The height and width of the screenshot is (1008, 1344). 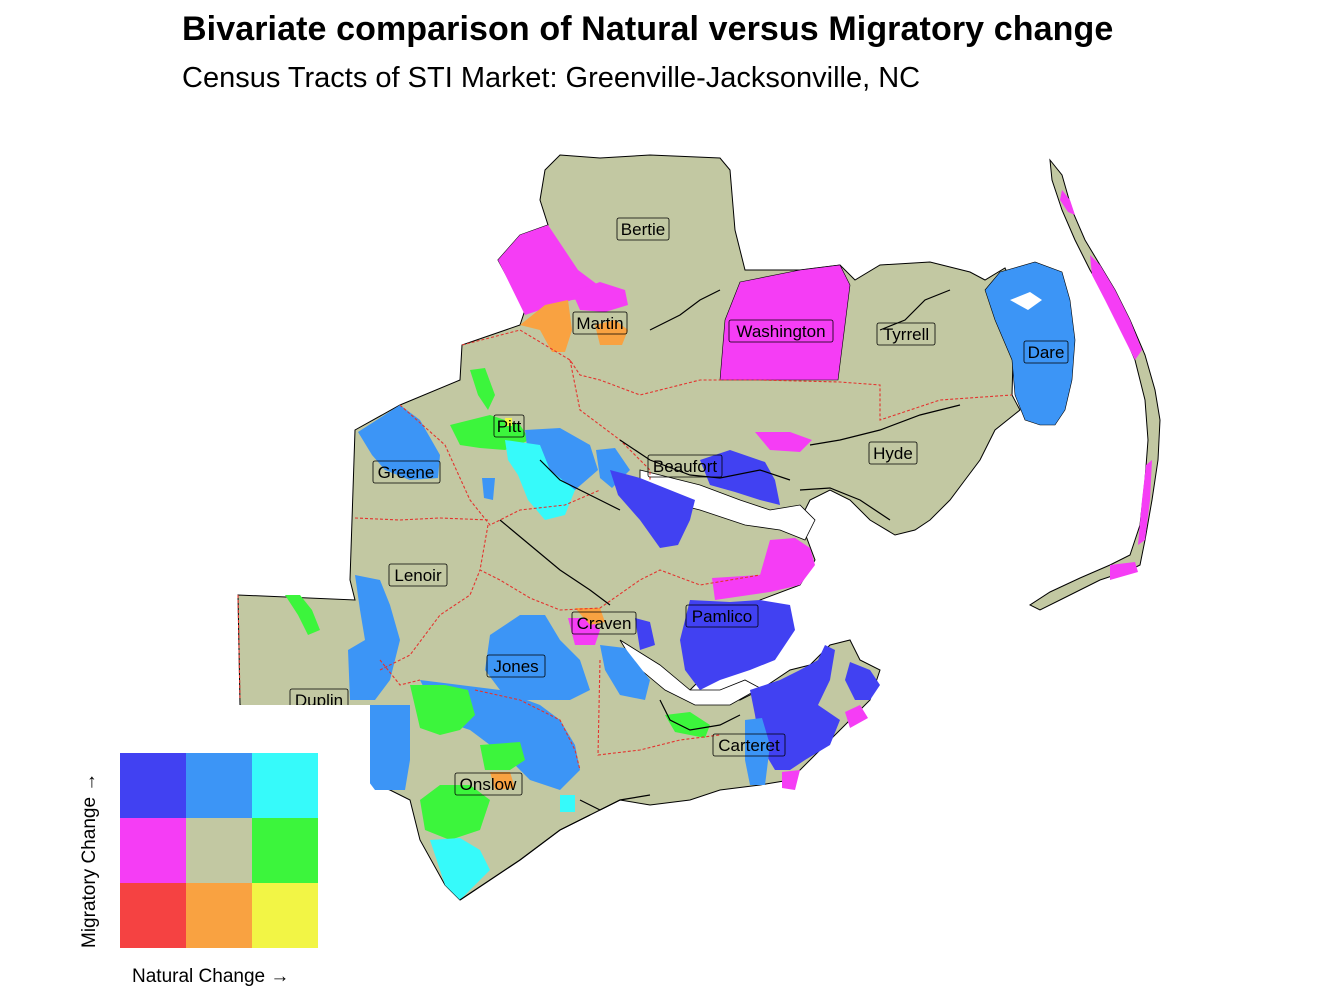 I want to click on county-label-jones: Jones, so click(x=516, y=666).